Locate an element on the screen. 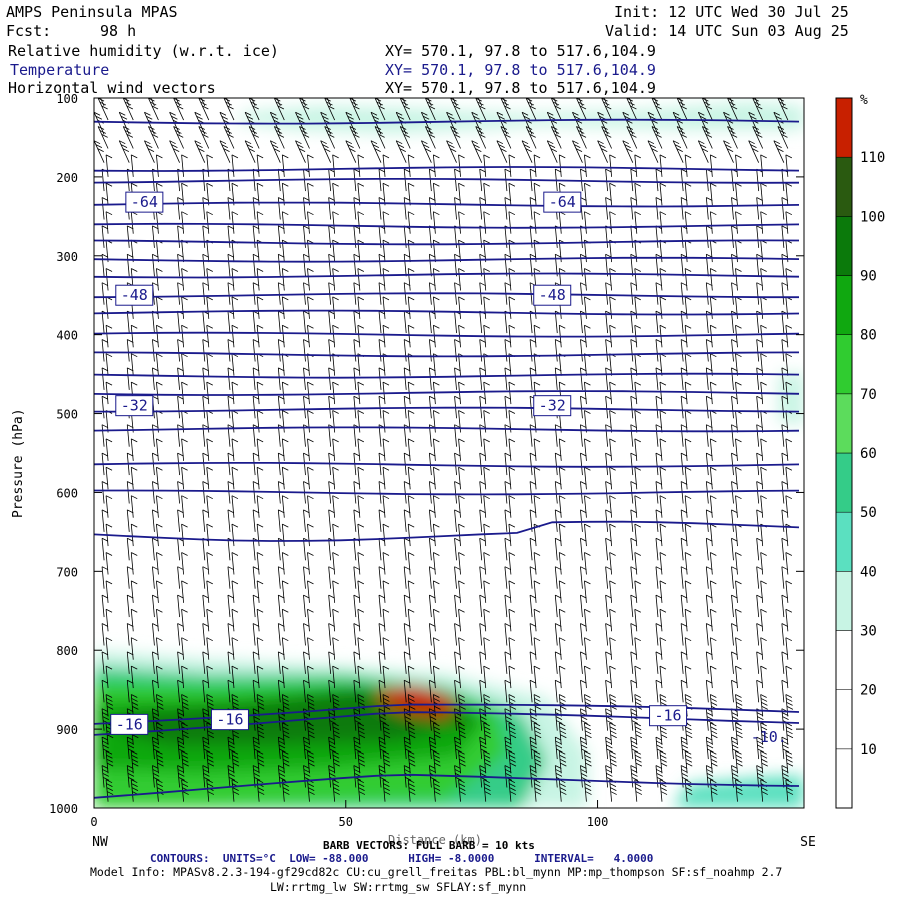  field-xy-temp: XY= 570.1, 97.8 to 517.6,104.9 is located at coordinates (520, 70).